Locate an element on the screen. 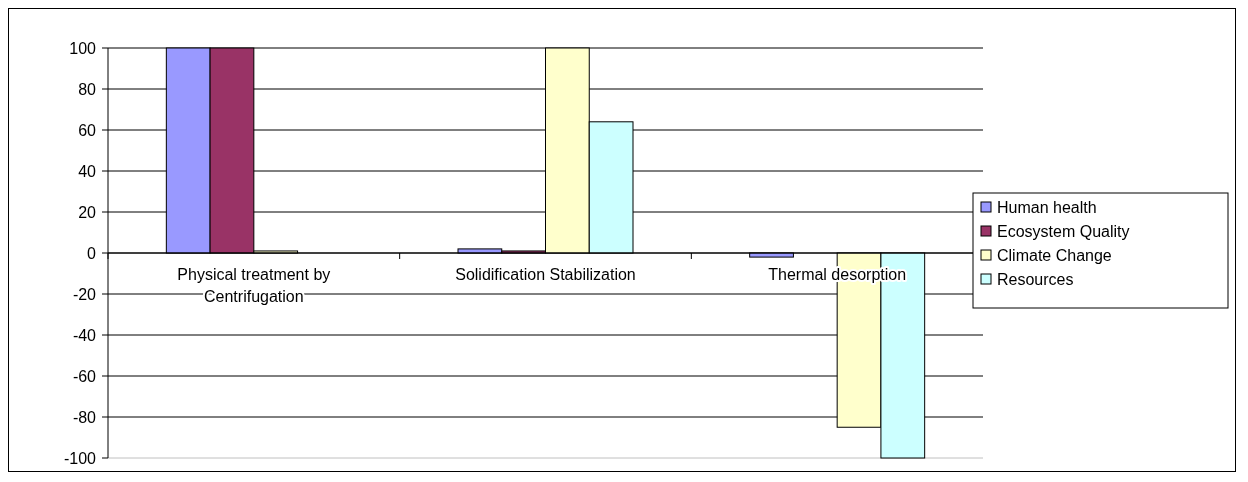 Image resolution: width=1248 pixels, height=482 pixels. y-tick-label: 100 is located at coordinates (83, 48).